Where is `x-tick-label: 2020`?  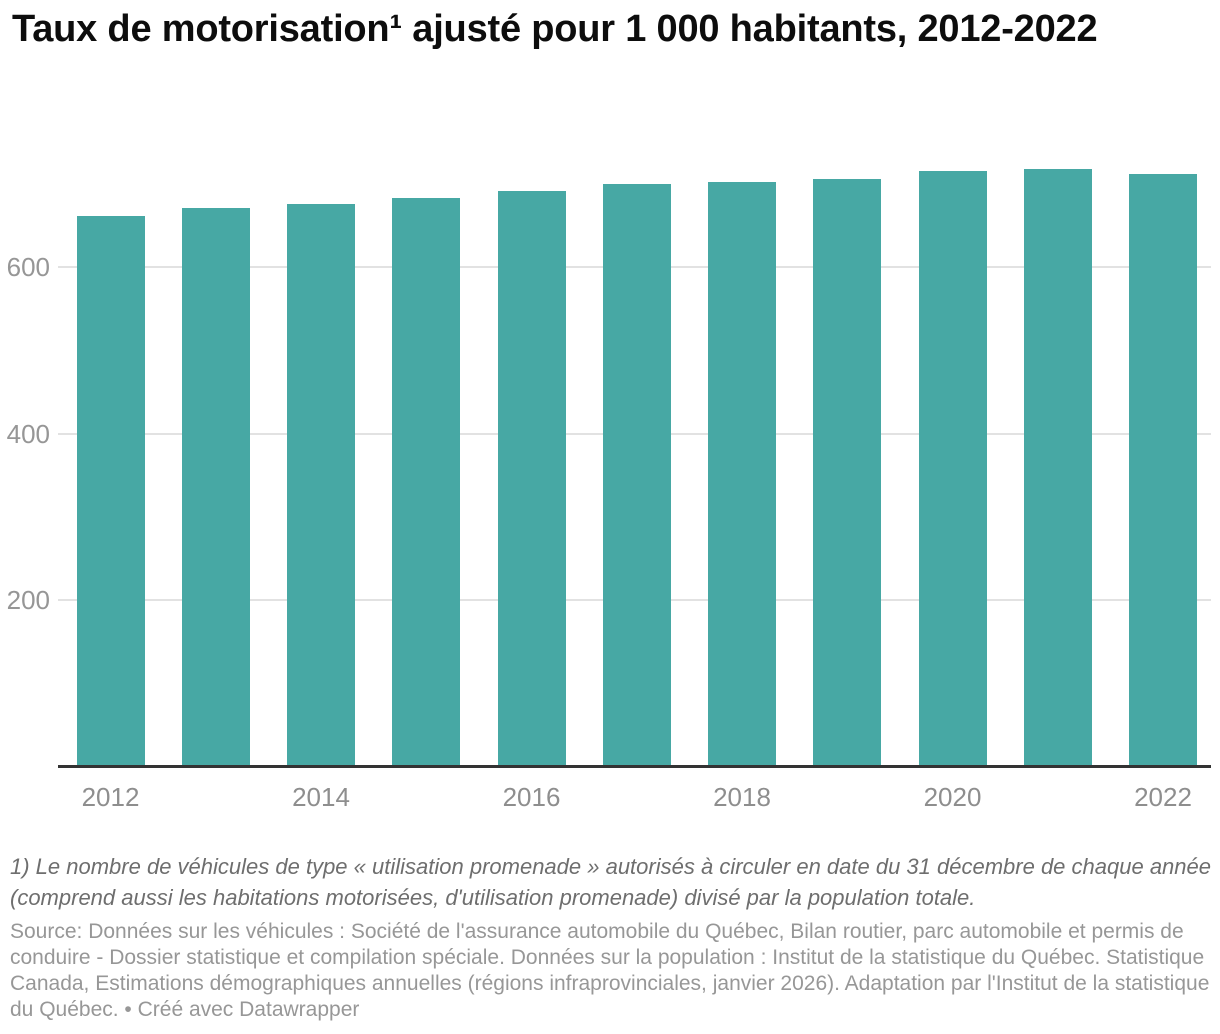 x-tick-label: 2020 is located at coordinates (952, 797).